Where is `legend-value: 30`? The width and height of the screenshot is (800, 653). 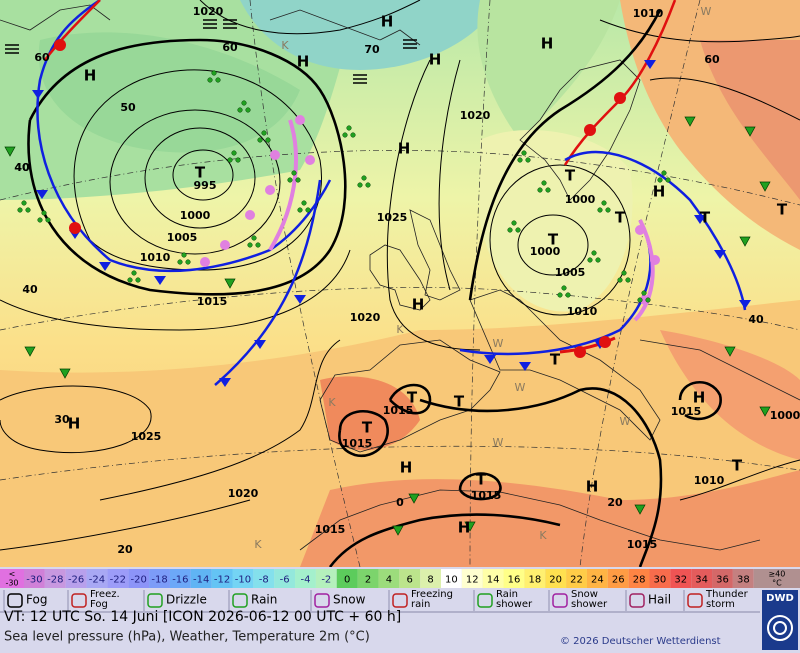 legend-value: 30 is located at coordinates (660, 580).